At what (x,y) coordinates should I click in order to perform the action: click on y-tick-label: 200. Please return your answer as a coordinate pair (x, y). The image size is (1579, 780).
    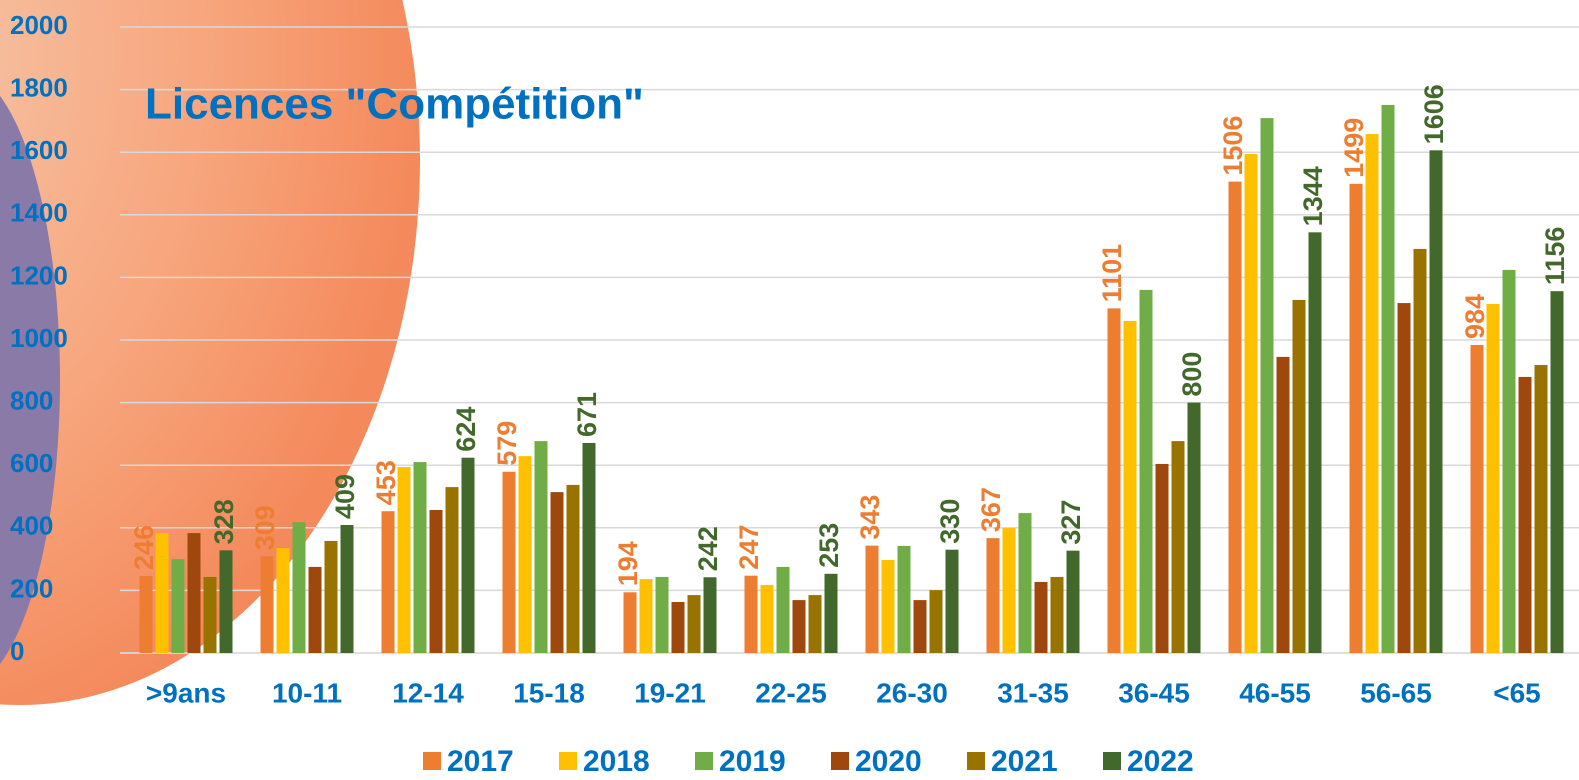
    Looking at the image, I should click on (31, 588).